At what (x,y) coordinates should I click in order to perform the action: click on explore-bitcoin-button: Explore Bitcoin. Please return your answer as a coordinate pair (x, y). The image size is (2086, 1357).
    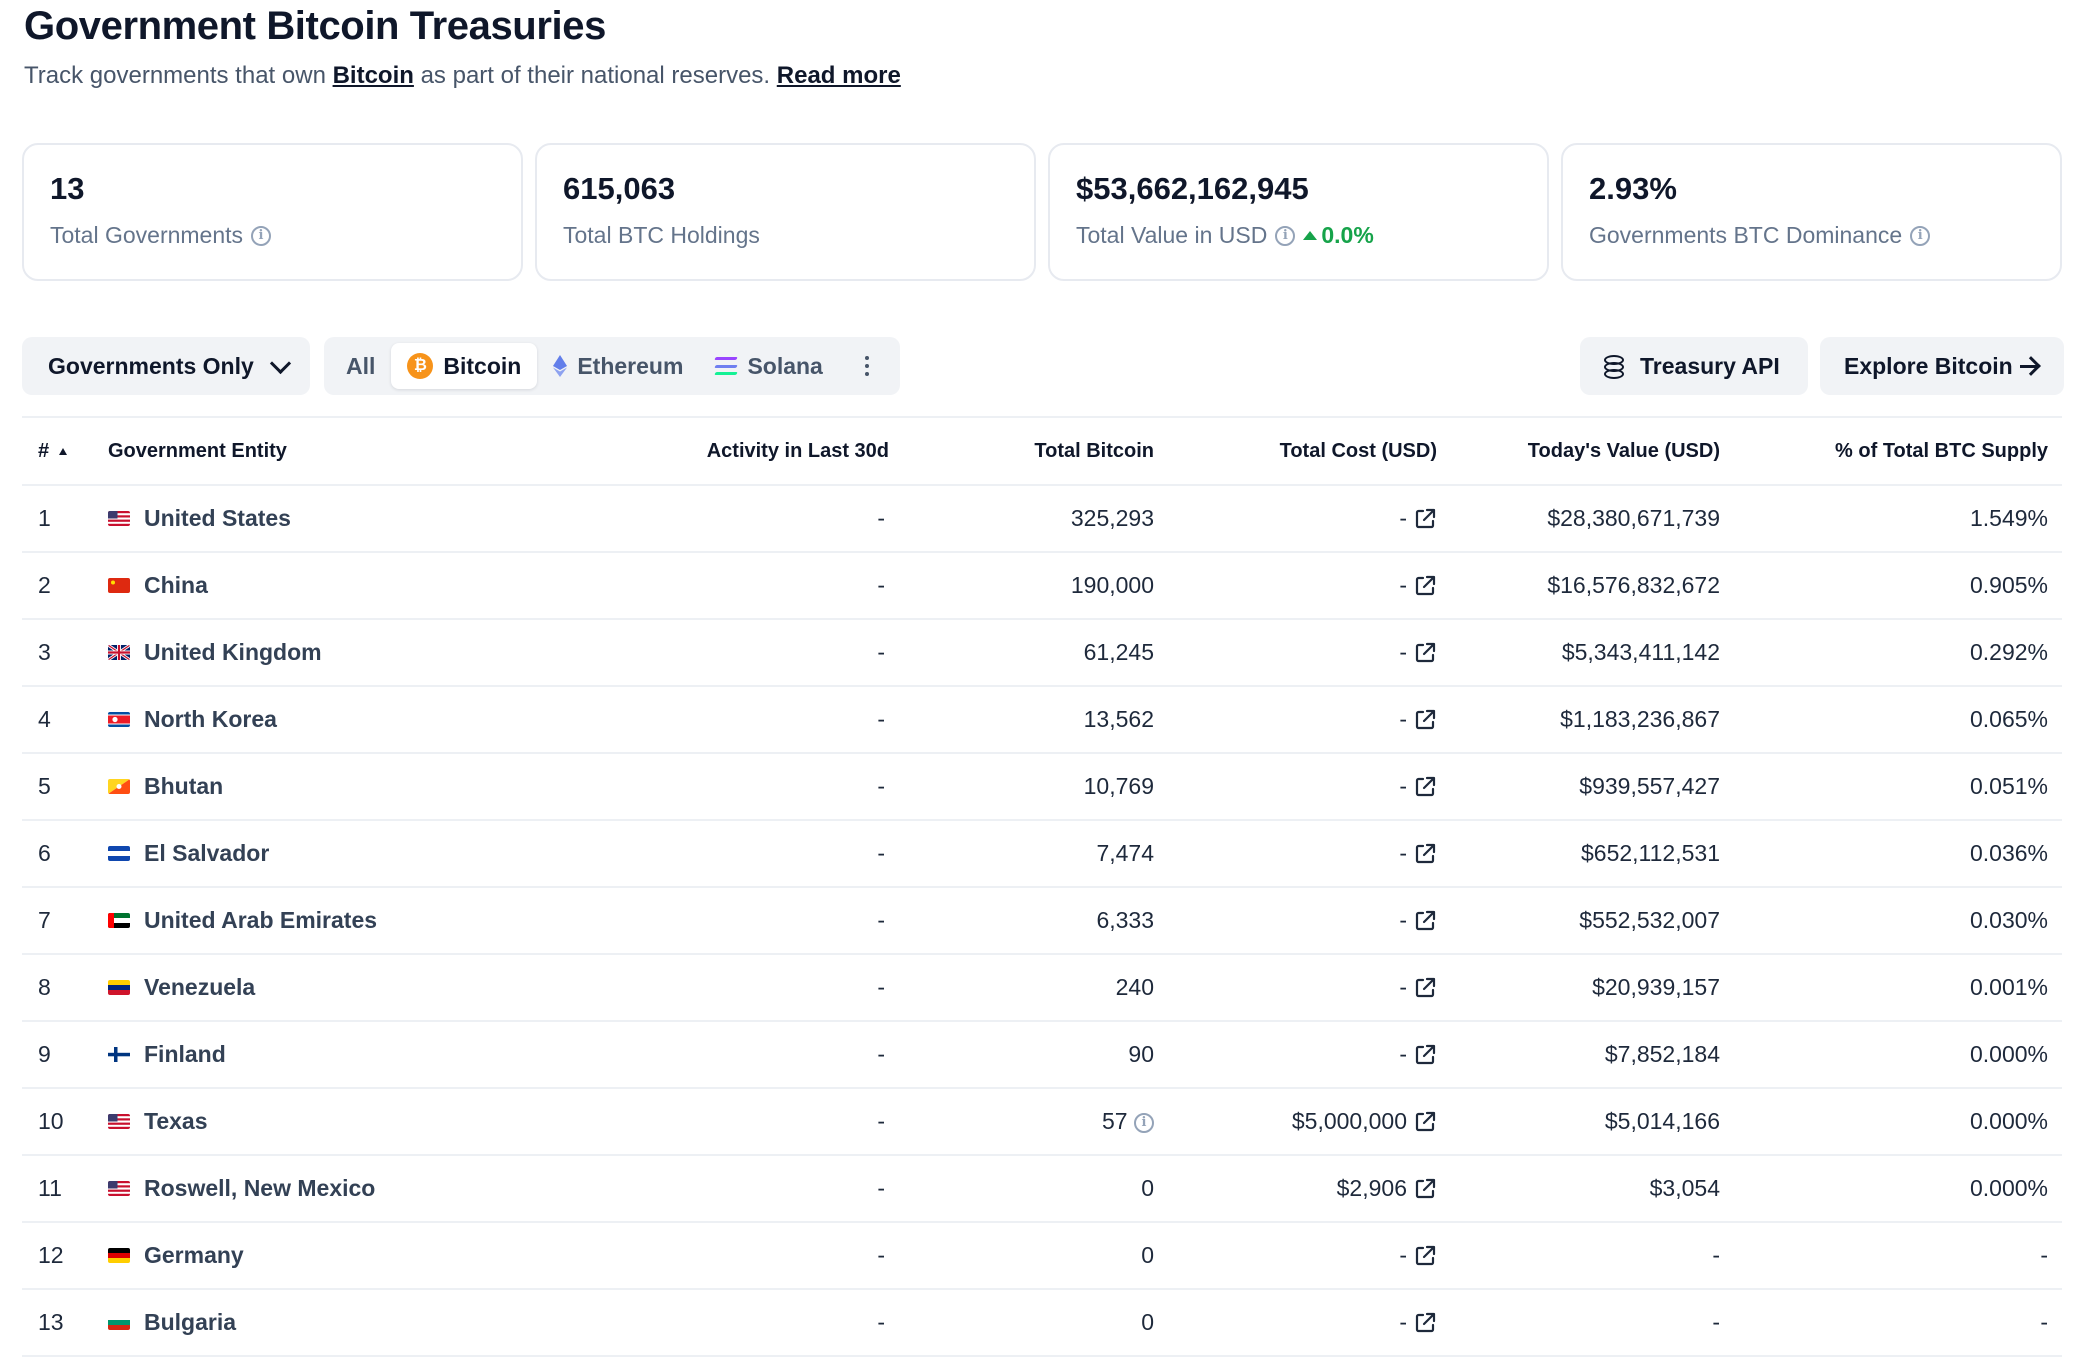
    Looking at the image, I should click on (1942, 366).